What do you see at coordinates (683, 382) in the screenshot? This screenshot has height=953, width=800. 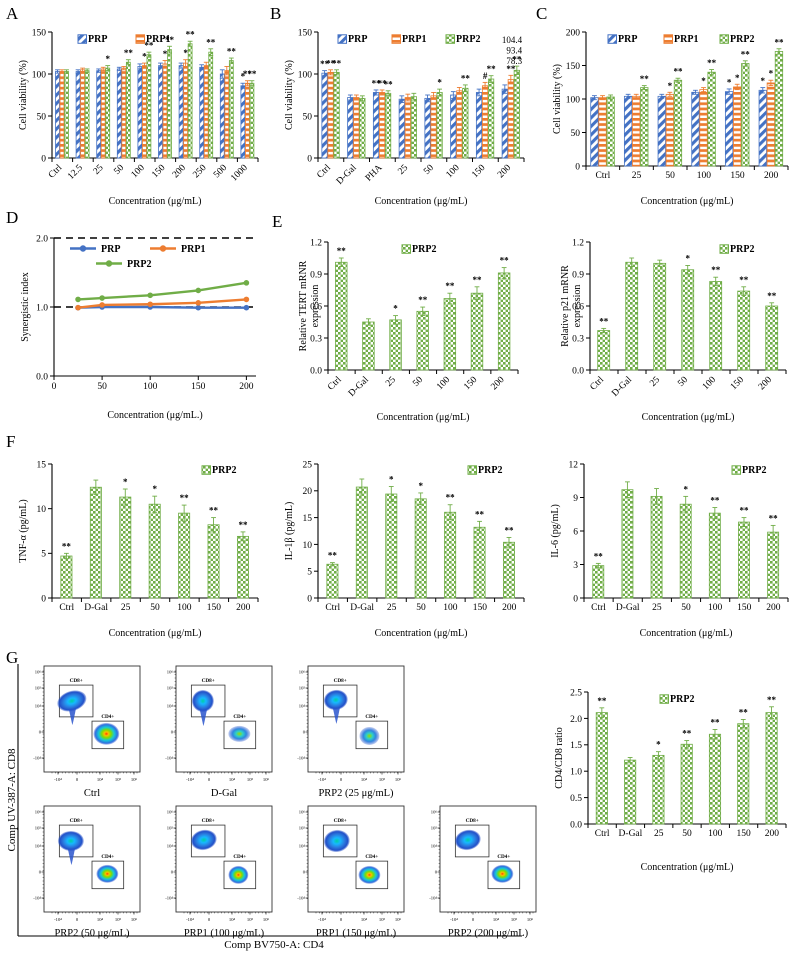 I see `x-tick-label: 50` at bounding box center [683, 382].